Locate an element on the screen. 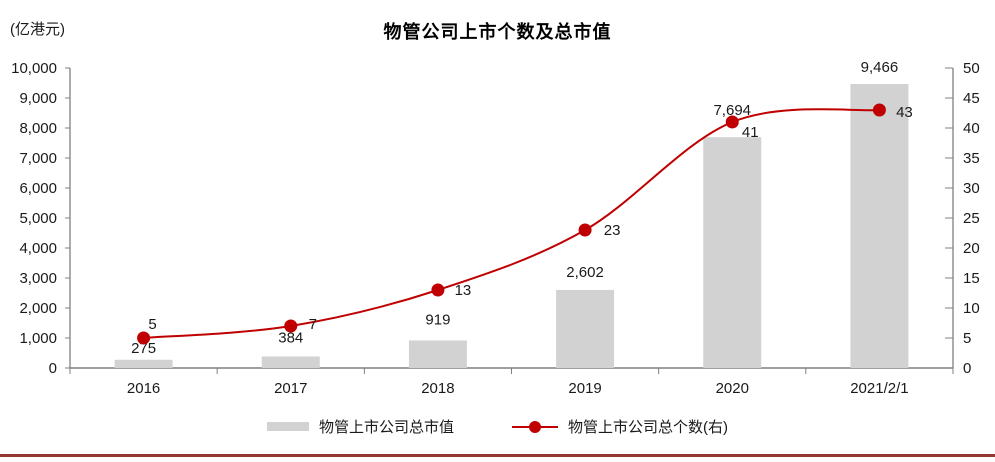 This screenshot has width=995, height=462. bar-2018 is located at coordinates (437, 354).